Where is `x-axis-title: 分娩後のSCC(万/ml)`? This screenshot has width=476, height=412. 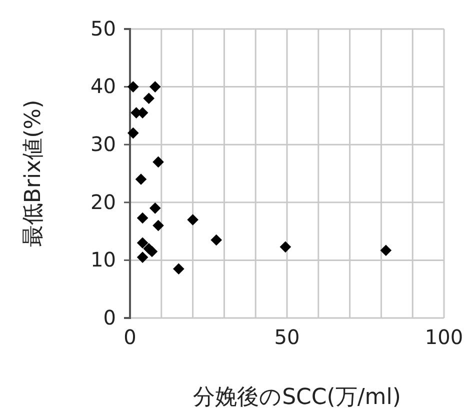
x-axis-title: 分娩後のSCC(万/ml) is located at coordinates (297, 397).